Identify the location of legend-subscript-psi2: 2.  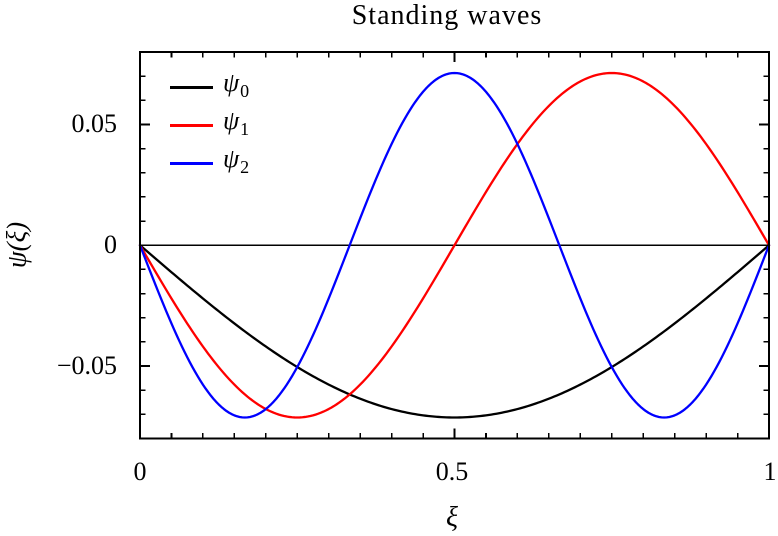
(245, 167).